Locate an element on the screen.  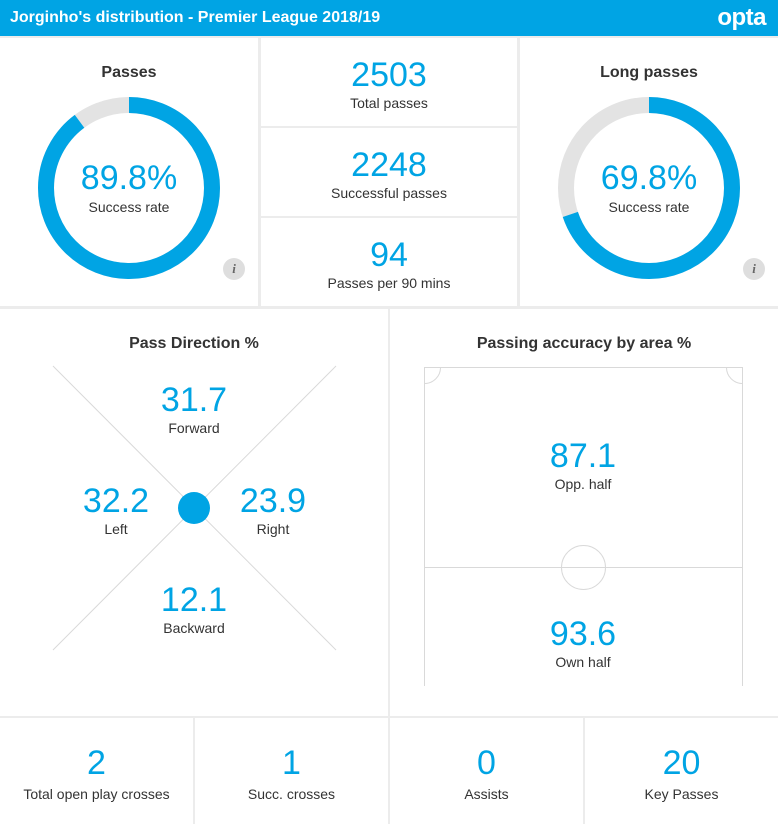
stat-succ-crosses: 1 Succ. crosses is located at coordinates (291, 771).